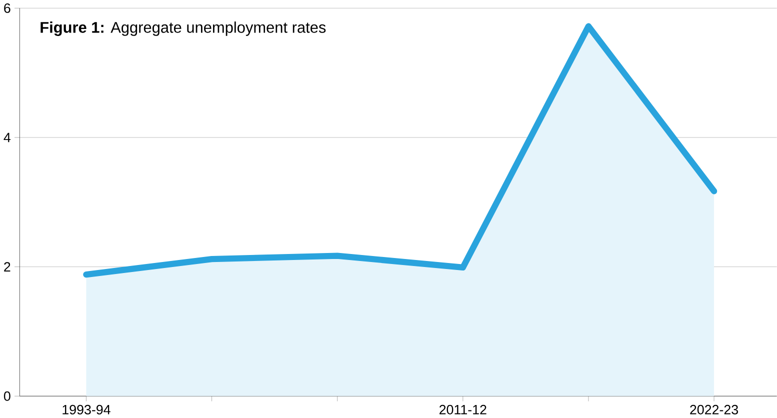  Describe the element at coordinates (463, 409) in the screenshot. I see `x-tick-label: 2011-12` at that location.